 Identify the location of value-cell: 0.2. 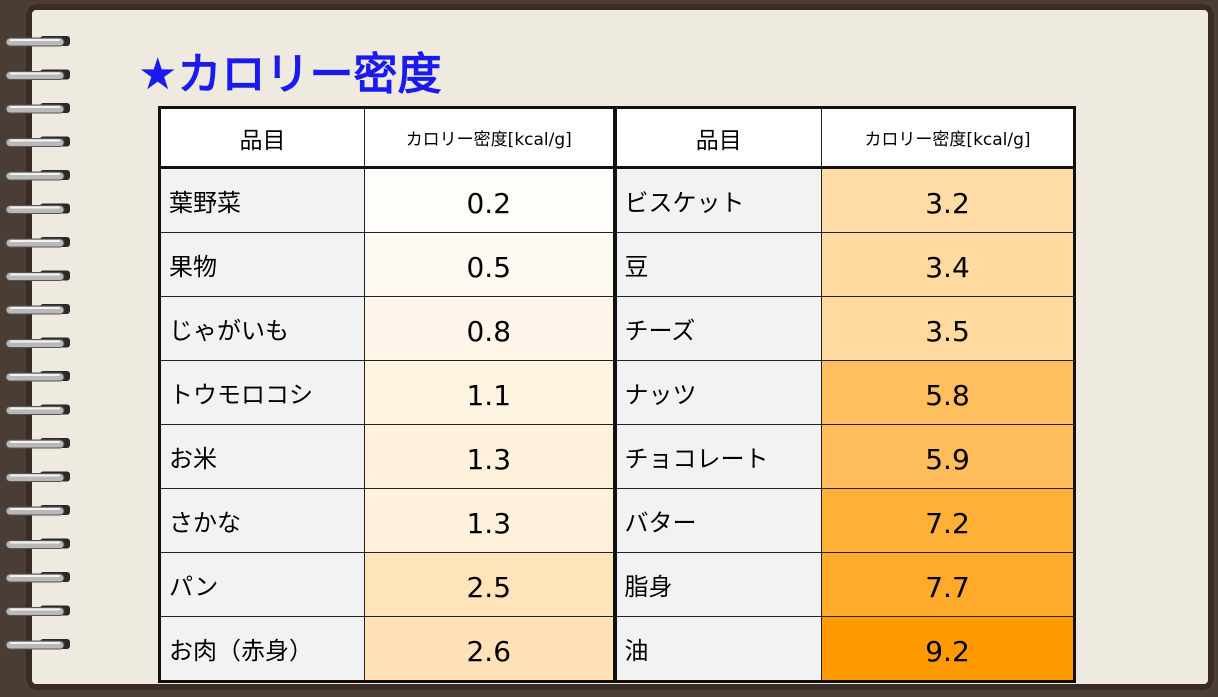
(489, 200).